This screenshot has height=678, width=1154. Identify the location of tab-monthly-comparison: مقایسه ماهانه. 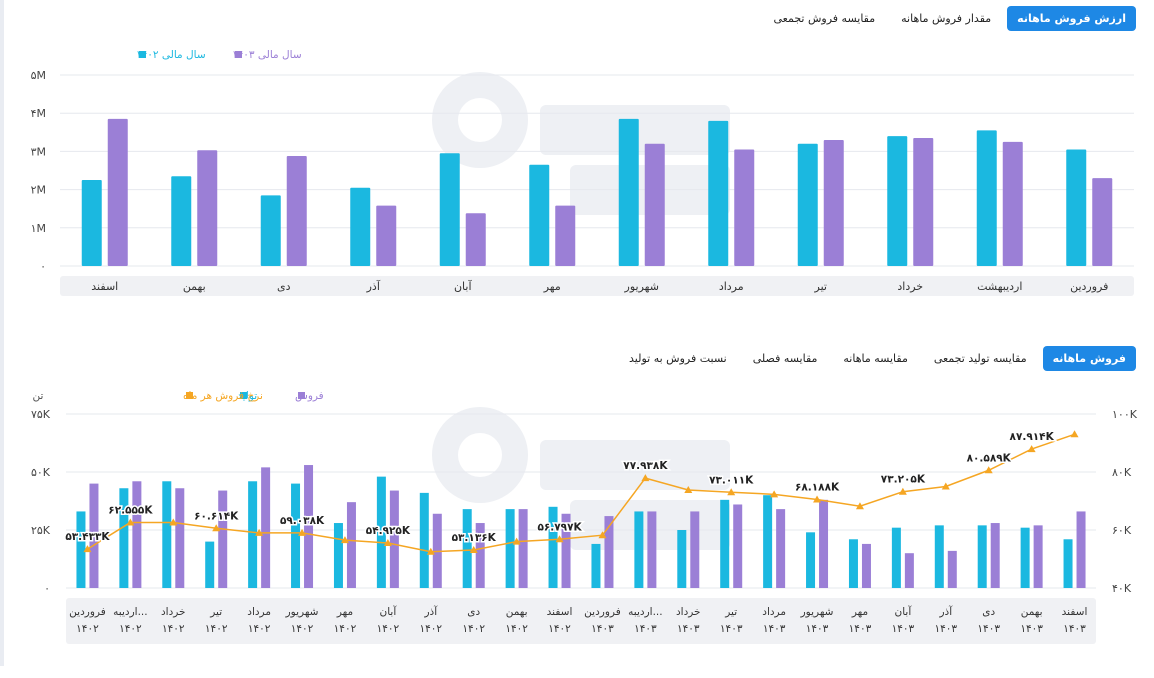
(875, 358).